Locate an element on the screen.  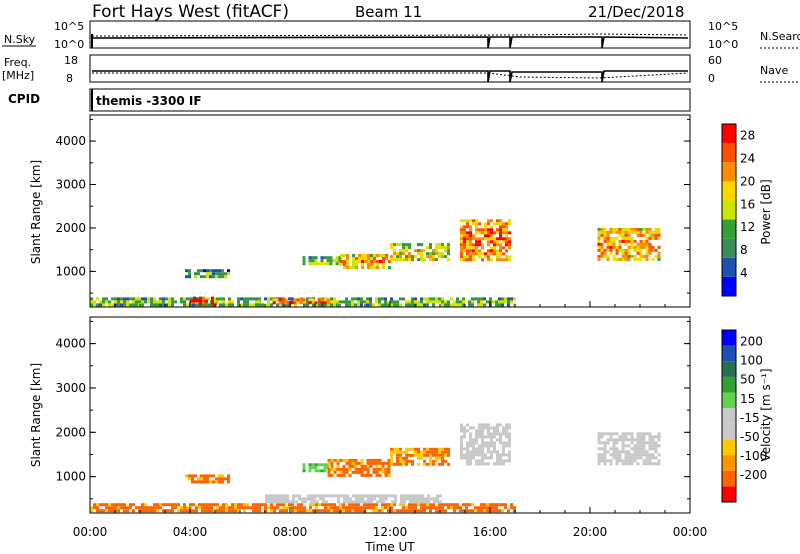
nsky-tick-bottom: 10^0 is located at coordinates (69, 44).